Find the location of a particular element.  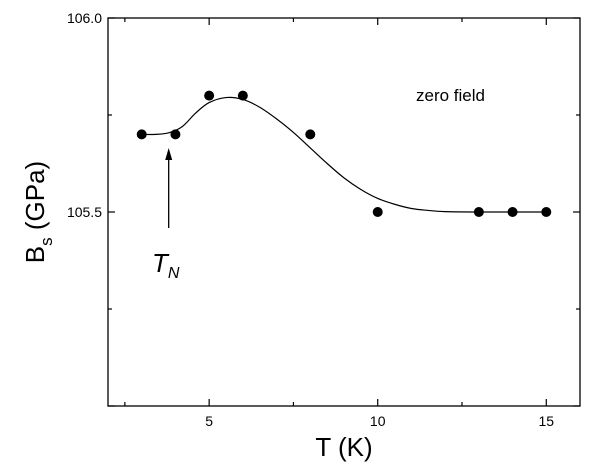

tn-label-subscript: N is located at coordinates (174, 273).